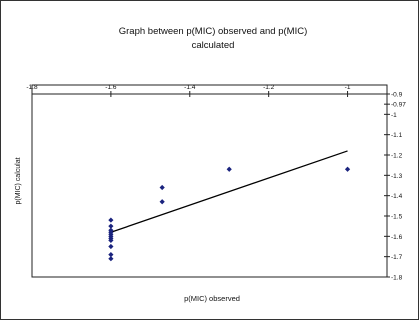 This screenshot has height=325, width=419. I want to click on x-tick-label: -1.4, so click(190, 87).